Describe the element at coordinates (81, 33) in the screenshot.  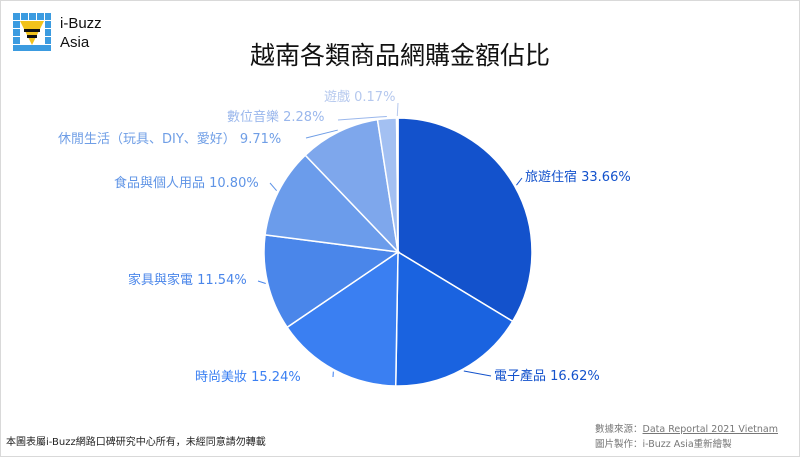
I see `brand-name: i-Buzz Asia` at that location.